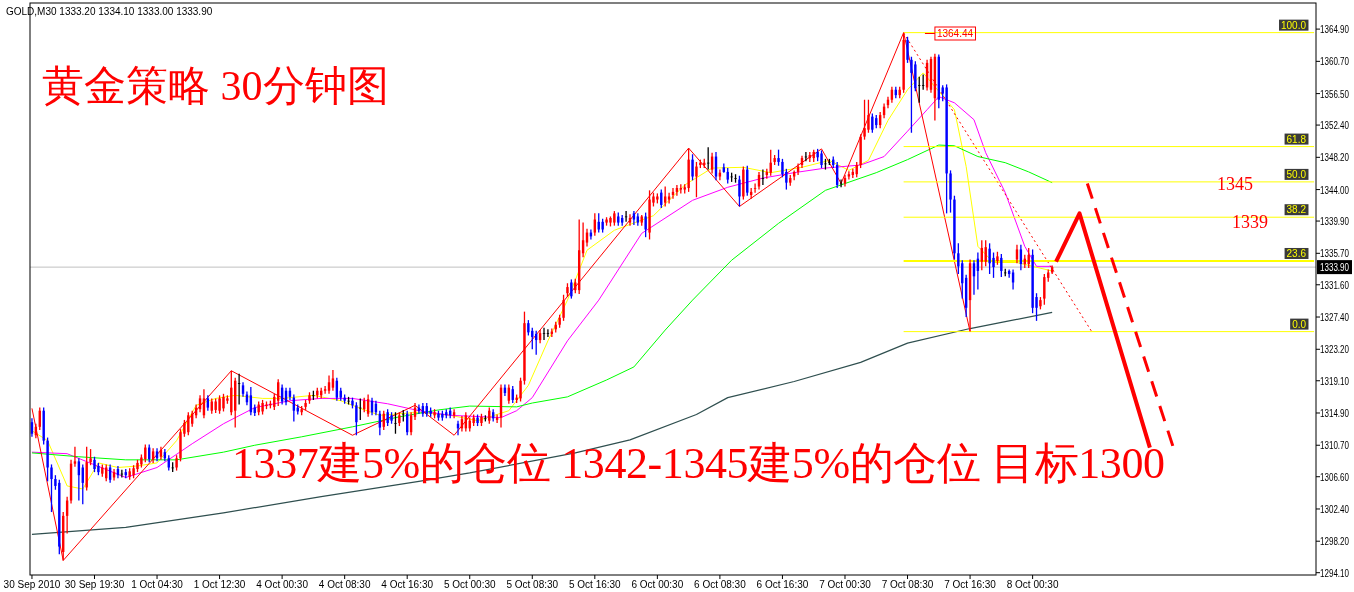  What do you see at coordinates (1296, 174) in the screenshot?
I see `series-label: 50.0` at bounding box center [1296, 174].